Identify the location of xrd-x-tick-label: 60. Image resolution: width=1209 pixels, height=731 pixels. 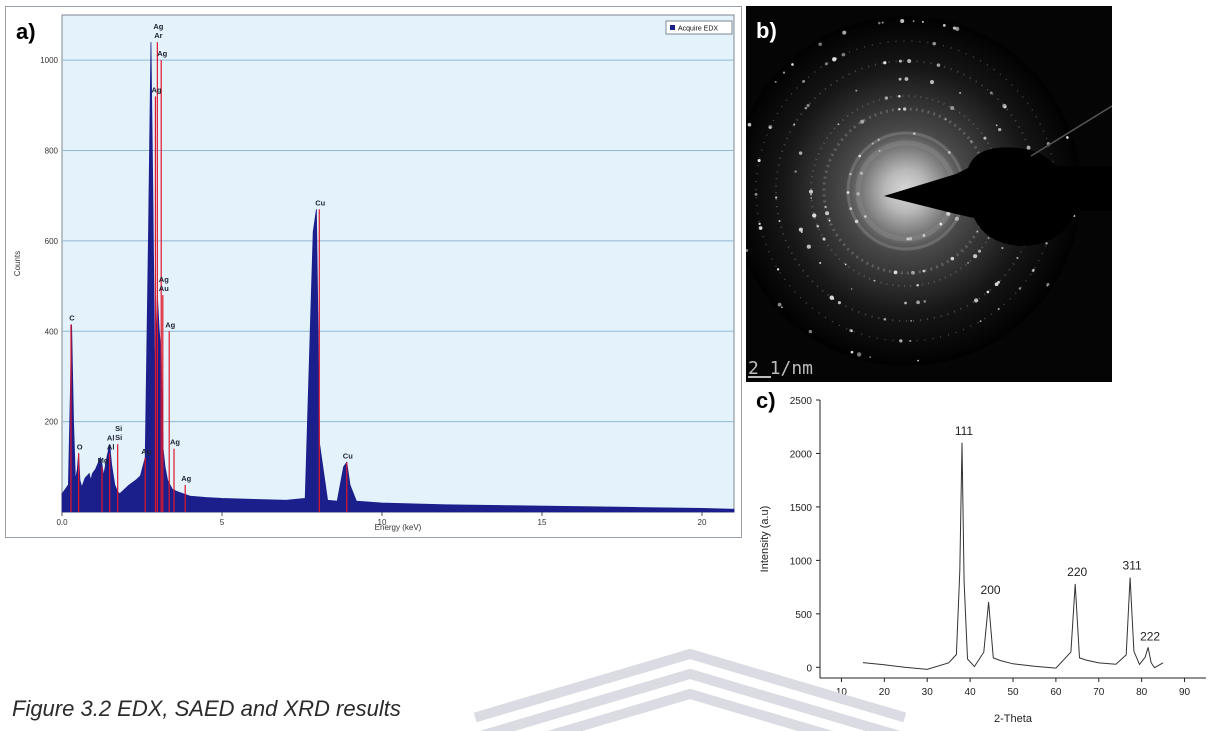
(1056, 692).